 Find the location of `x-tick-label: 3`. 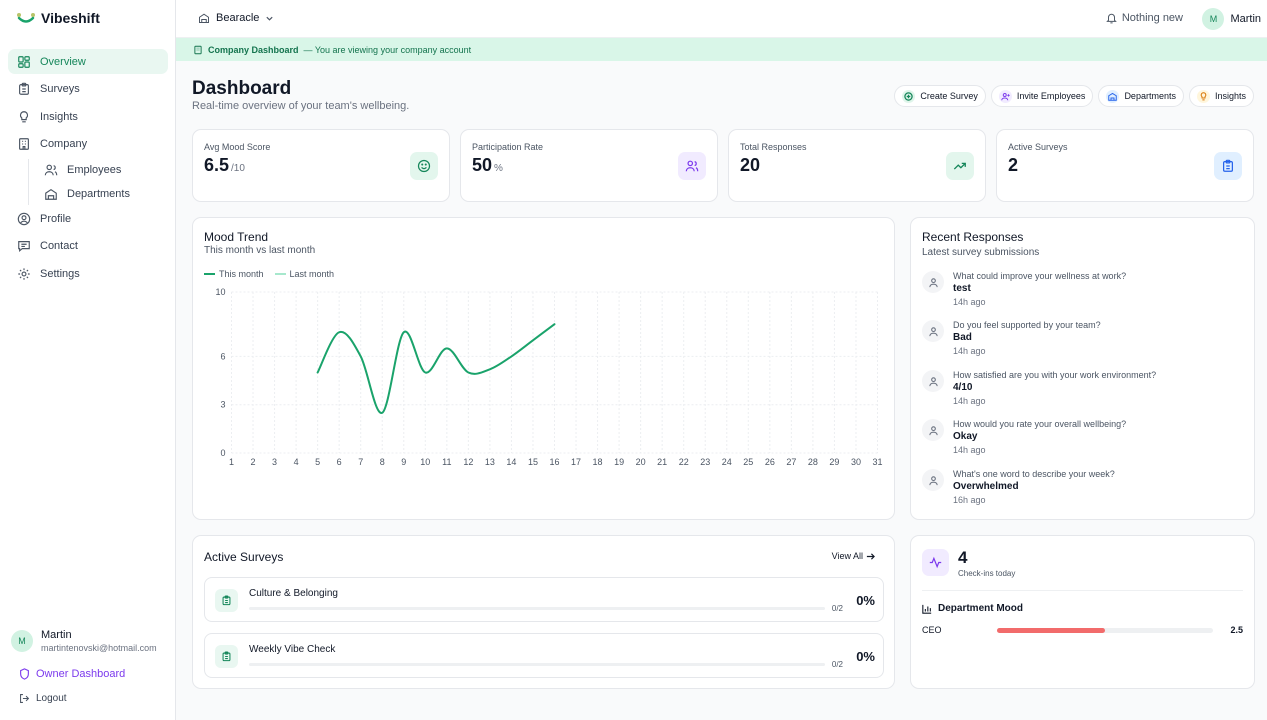

x-tick-label: 3 is located at coordinates (274, 462).